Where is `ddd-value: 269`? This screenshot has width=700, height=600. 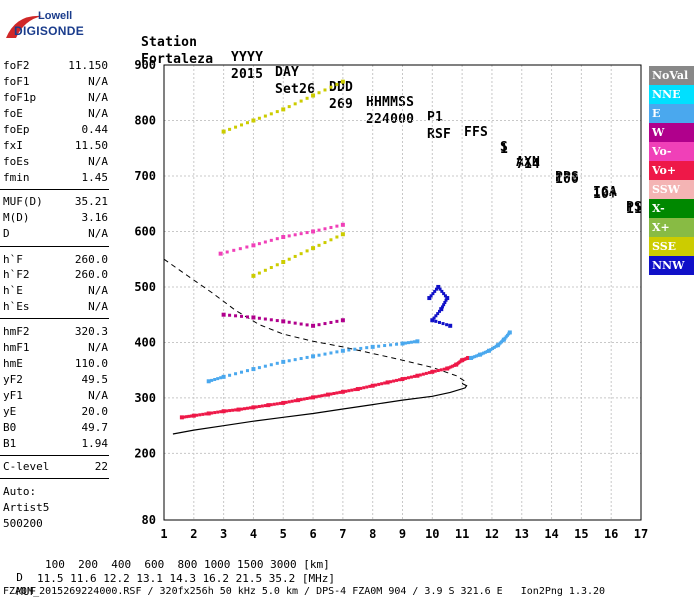
ddd-value: 269 is located at coordinates (341, 104).